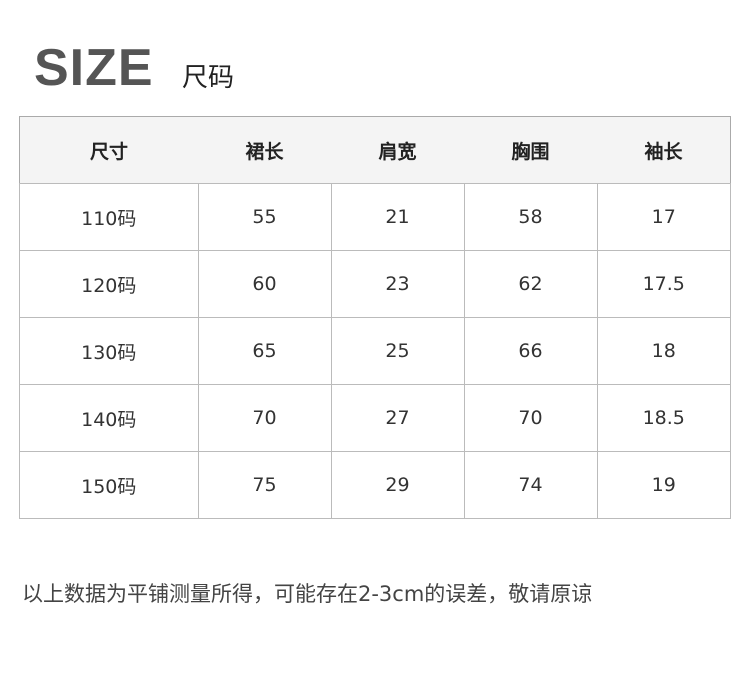 The width and height of the screenshot is (750, 698). Describe the element at coordinates (664, 150) in the screenshot. I see `header-sleeve: 袖长` at that location.